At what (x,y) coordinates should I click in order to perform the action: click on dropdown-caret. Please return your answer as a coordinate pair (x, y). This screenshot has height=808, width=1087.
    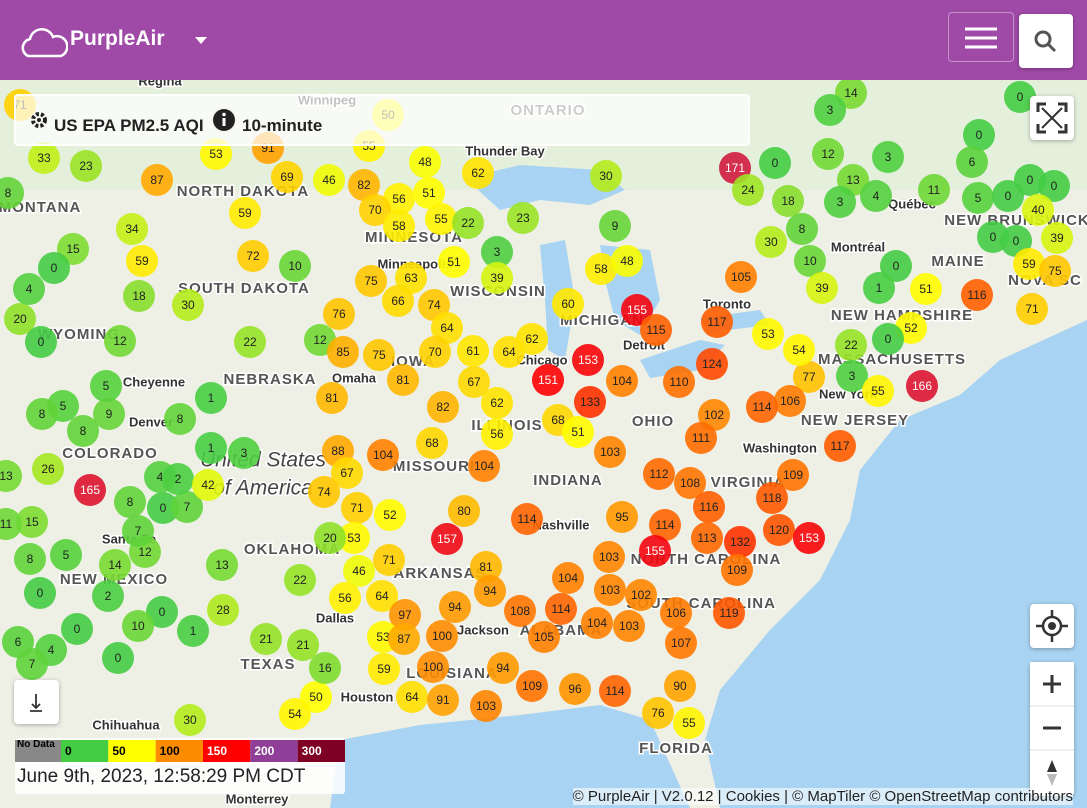
    Looking at the image, I should click on (201, 41).